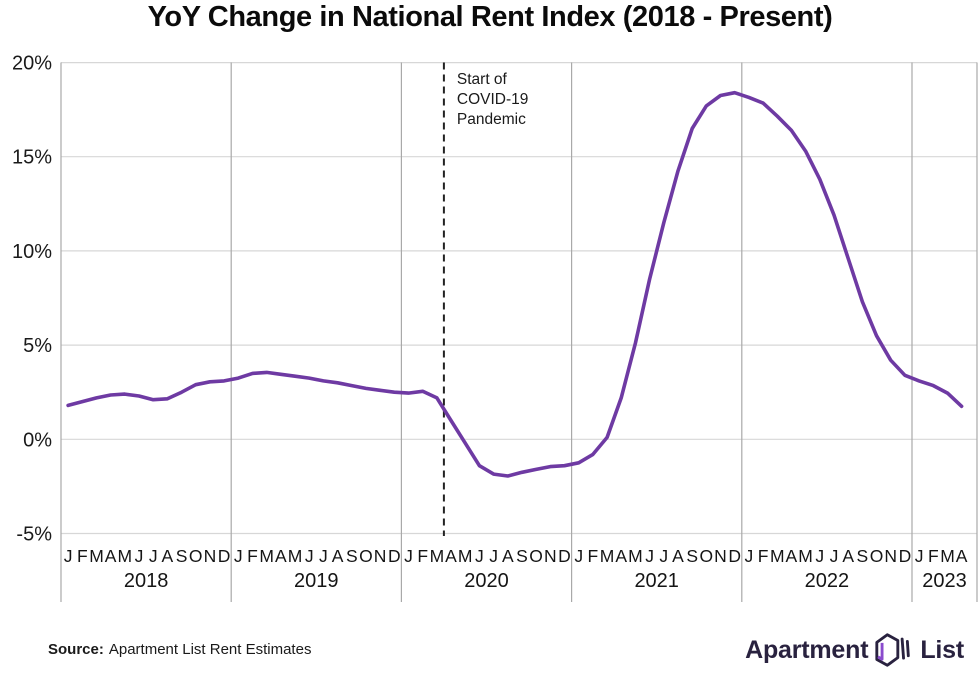  What do you see at coordinates (944, 581) in the screenshot?
I see `year-label: 2023` at bounding box center [944, 581].